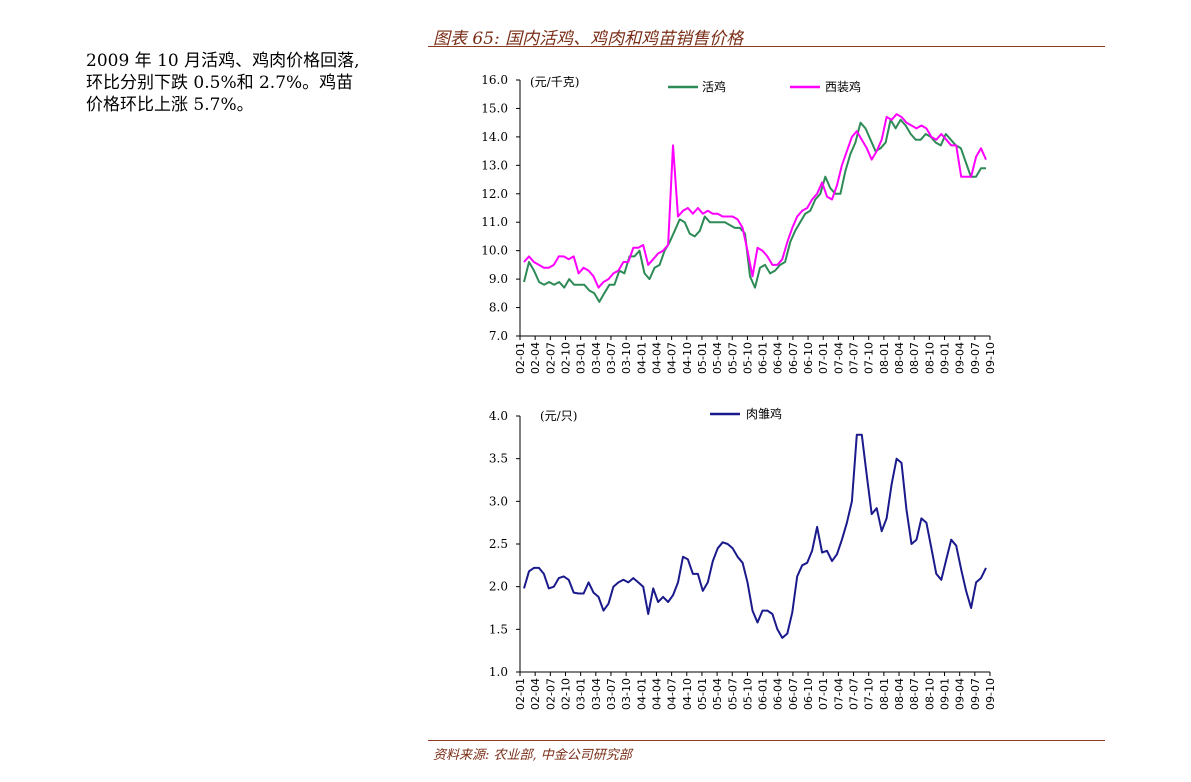  I want to click on title-rule, so click(766, 46).